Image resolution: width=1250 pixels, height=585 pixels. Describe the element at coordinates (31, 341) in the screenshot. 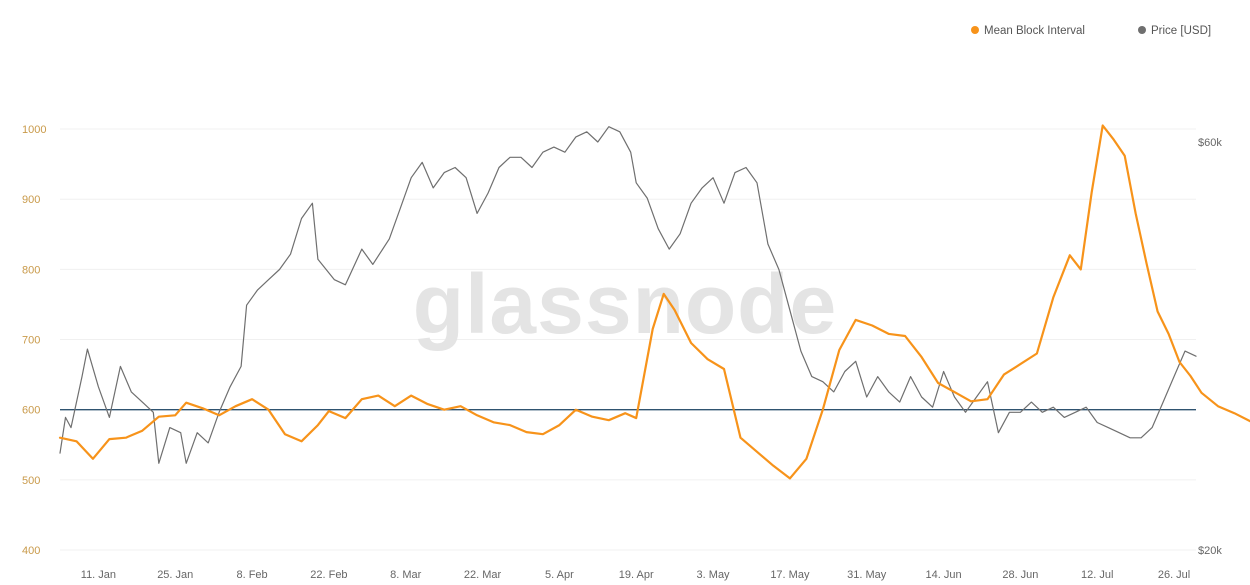

I see `y-left-tick-label: 700` at that location.